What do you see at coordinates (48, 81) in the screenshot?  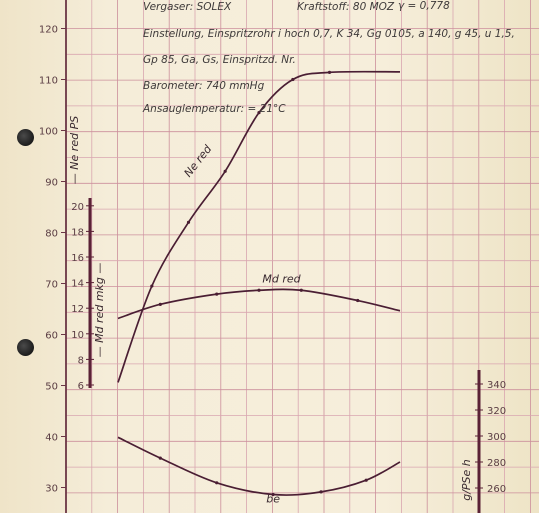 I see `power-tick-label: 110` at bounding box center [48, 81].